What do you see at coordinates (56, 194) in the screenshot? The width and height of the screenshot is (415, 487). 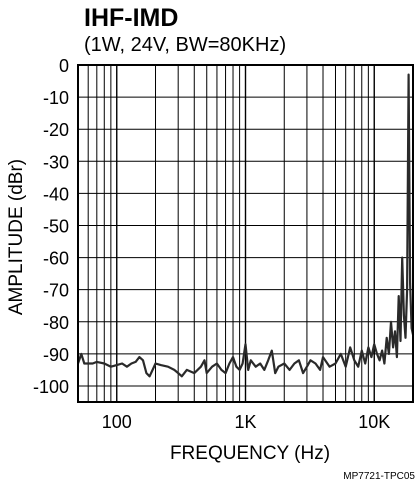 I see `y-tick-label: -40` at bounding box center [56, 194].